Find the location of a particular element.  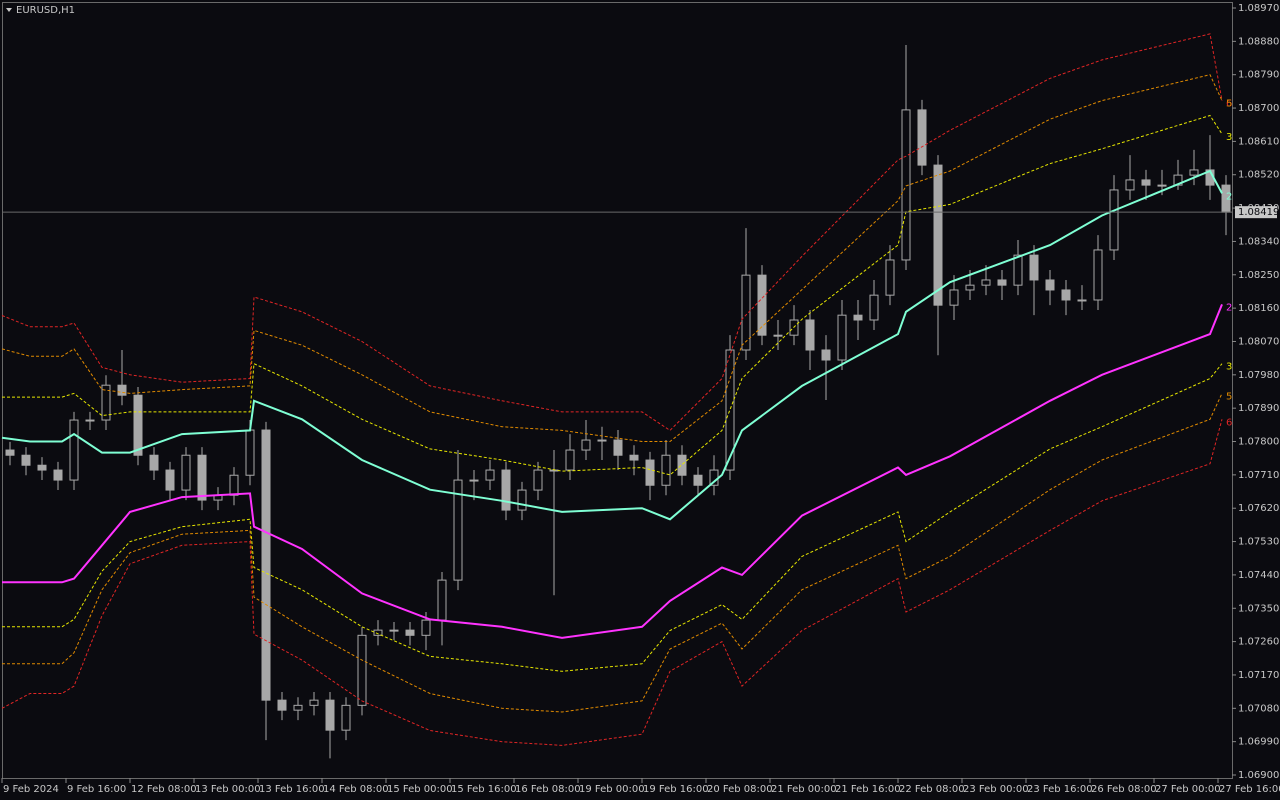

y-tick-label: 1.08970 is located at coordinates (1258, 8).